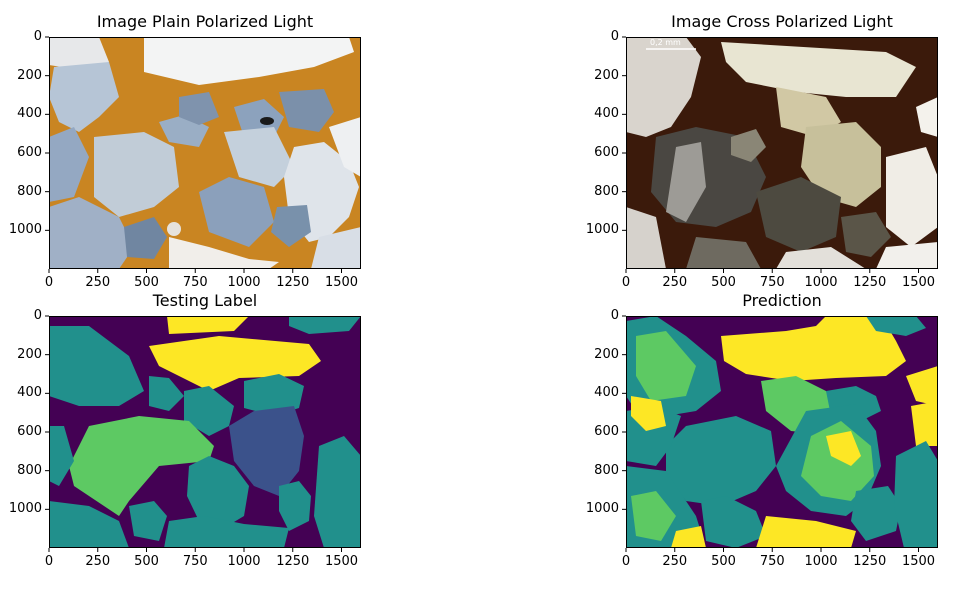 The image size is (963, 598). I want to click on x-tick-label-pred: 250, so click(675, 561).